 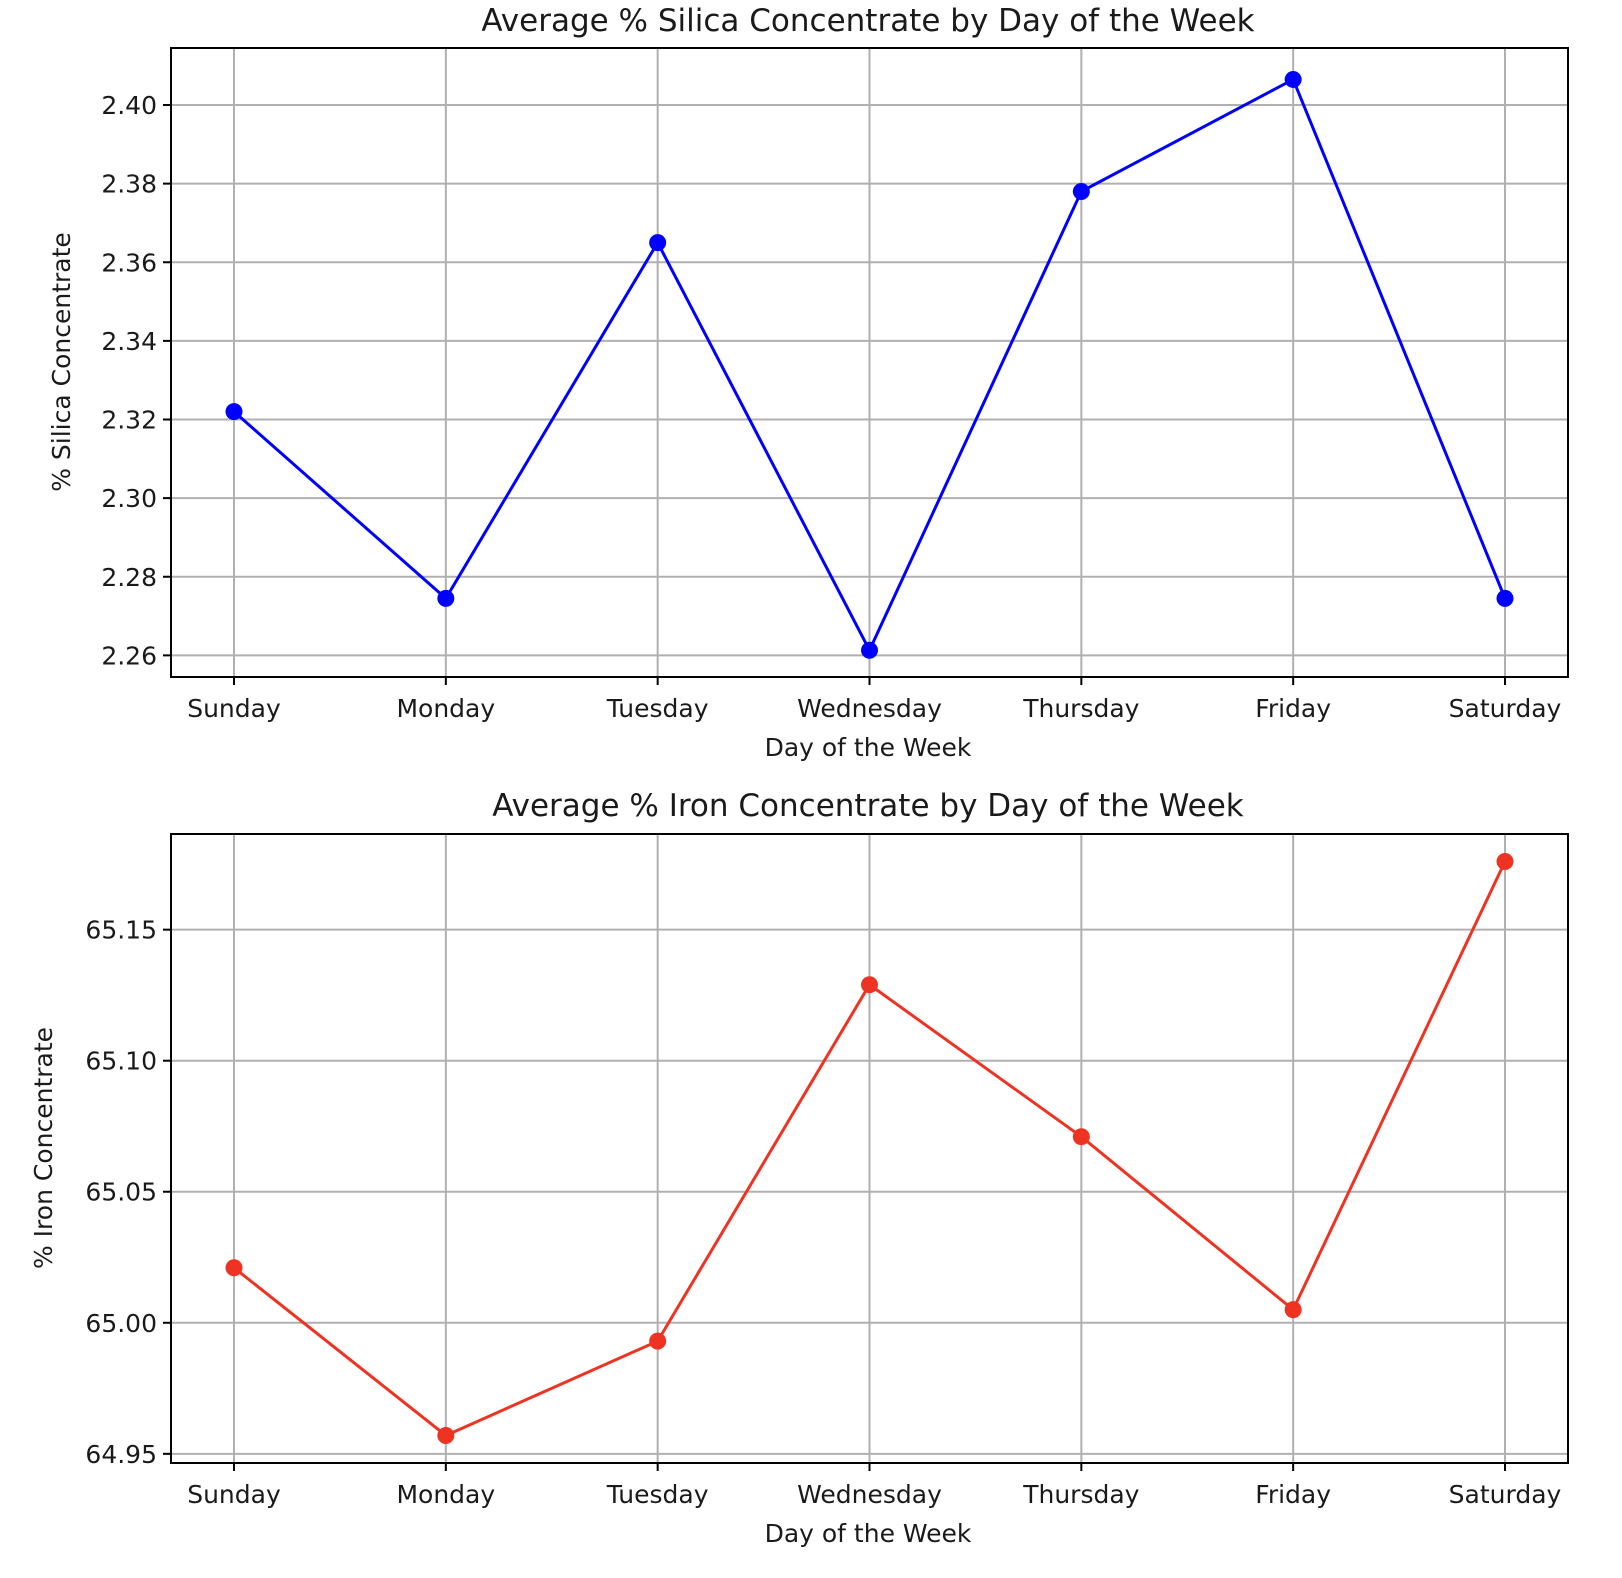 What do you see at coordinates (121, 1061) in the screenshot?
I see `y-tick-label: 65.10` at bounding box center [121, 1061].